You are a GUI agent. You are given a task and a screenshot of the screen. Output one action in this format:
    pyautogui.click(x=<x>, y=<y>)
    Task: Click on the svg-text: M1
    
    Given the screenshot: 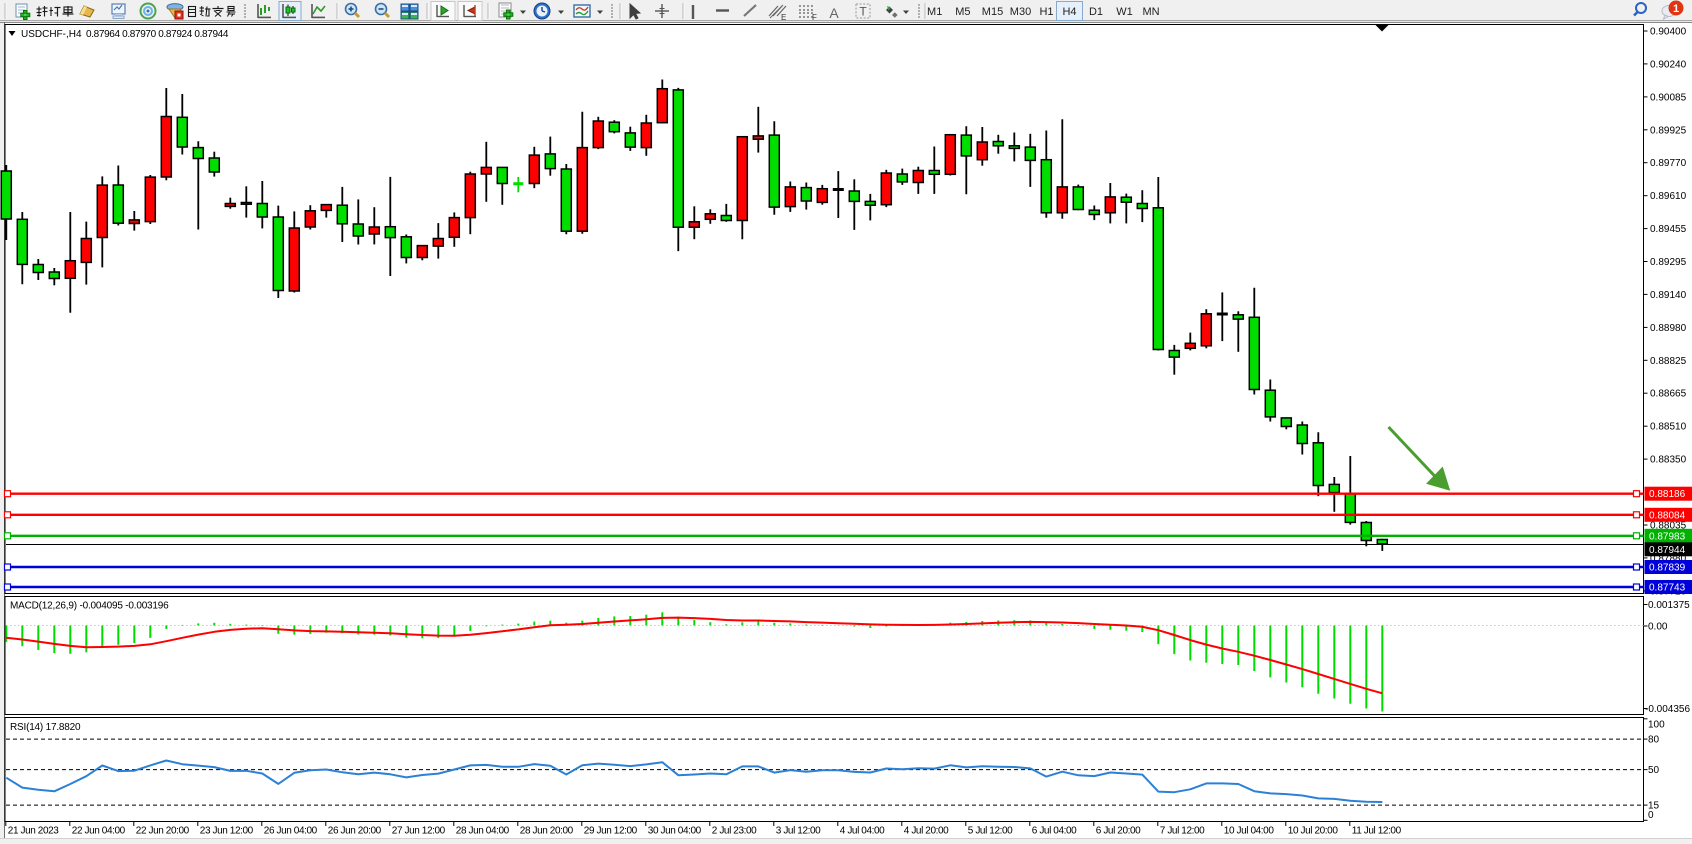 What is the action you would take?
    pyautogui.click(x=934, y=12)
    